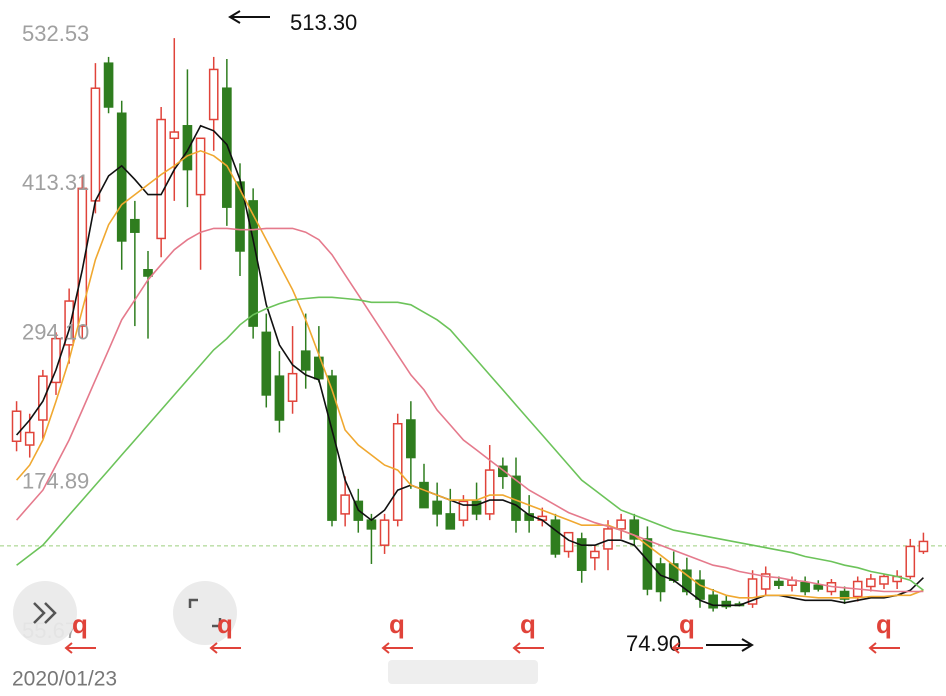 Image resolution: width=946 pixels, height=696 pixels. I want to click on high-annotation: 513.30, so click(323, 22).